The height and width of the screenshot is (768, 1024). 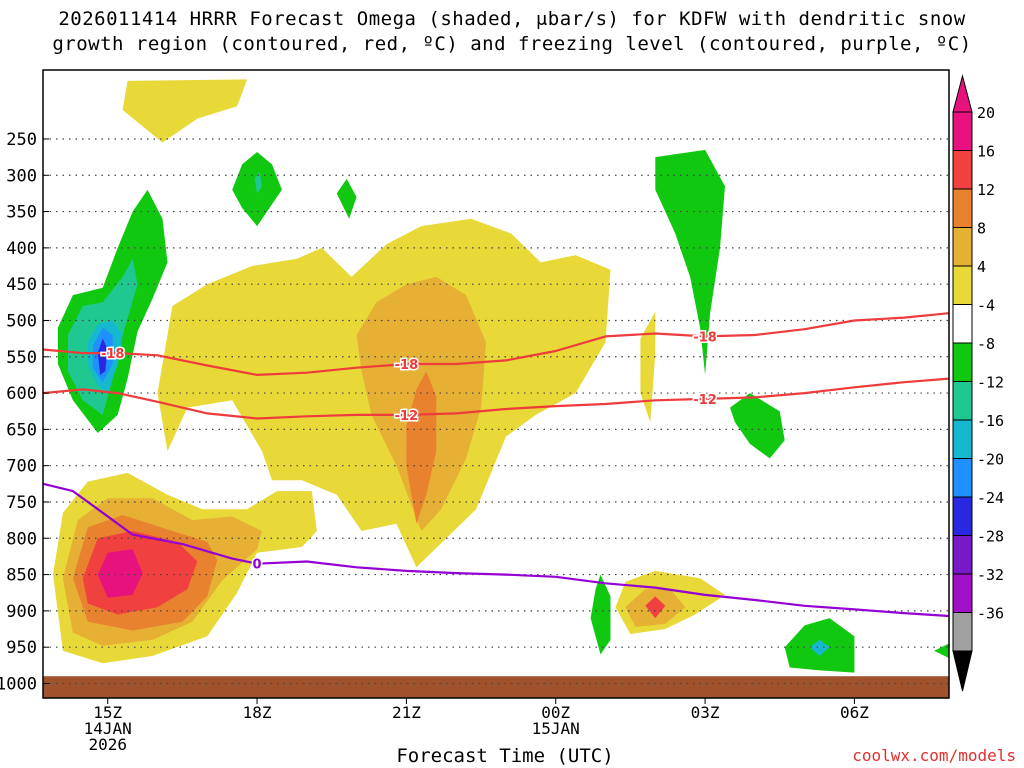 What do you see at coordinates (257, 565) in the screenshot?
I see `contour-label-freezing-level-0-0: 0` at bounding box center [257, 565].